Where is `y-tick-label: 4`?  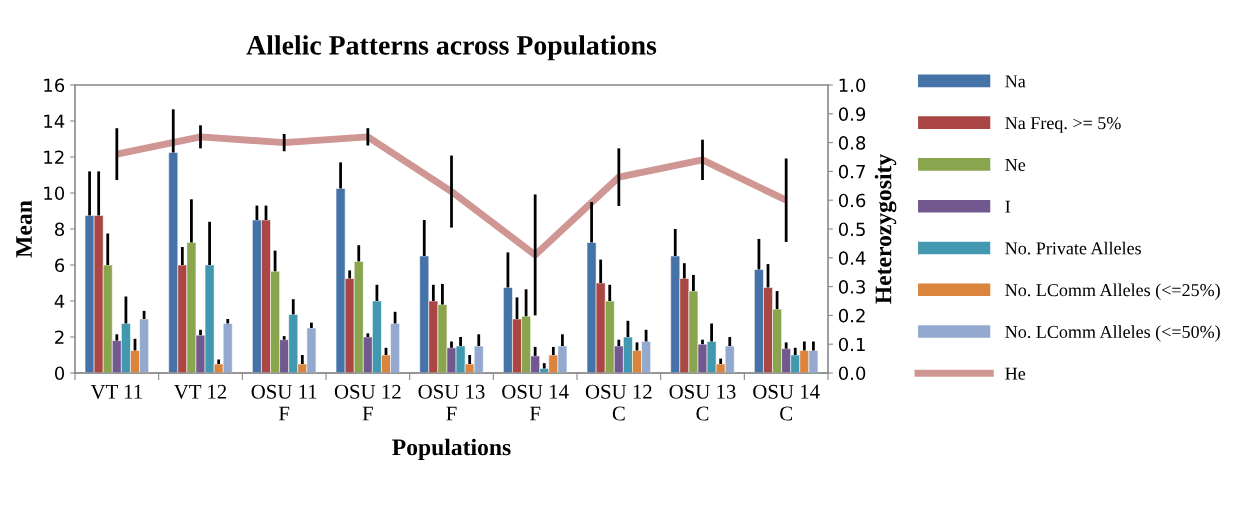
y-tick-label: 4 is located at coordinates (59, 301).